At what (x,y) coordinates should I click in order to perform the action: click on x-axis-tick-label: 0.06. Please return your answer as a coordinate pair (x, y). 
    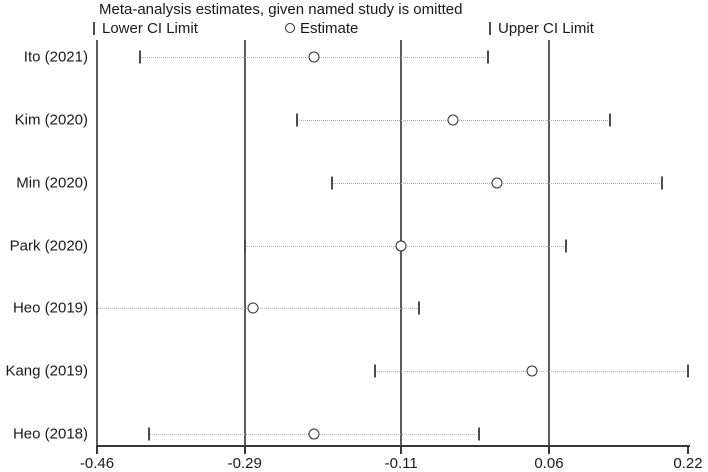
    Looking at the image, I should click on (549, 463).